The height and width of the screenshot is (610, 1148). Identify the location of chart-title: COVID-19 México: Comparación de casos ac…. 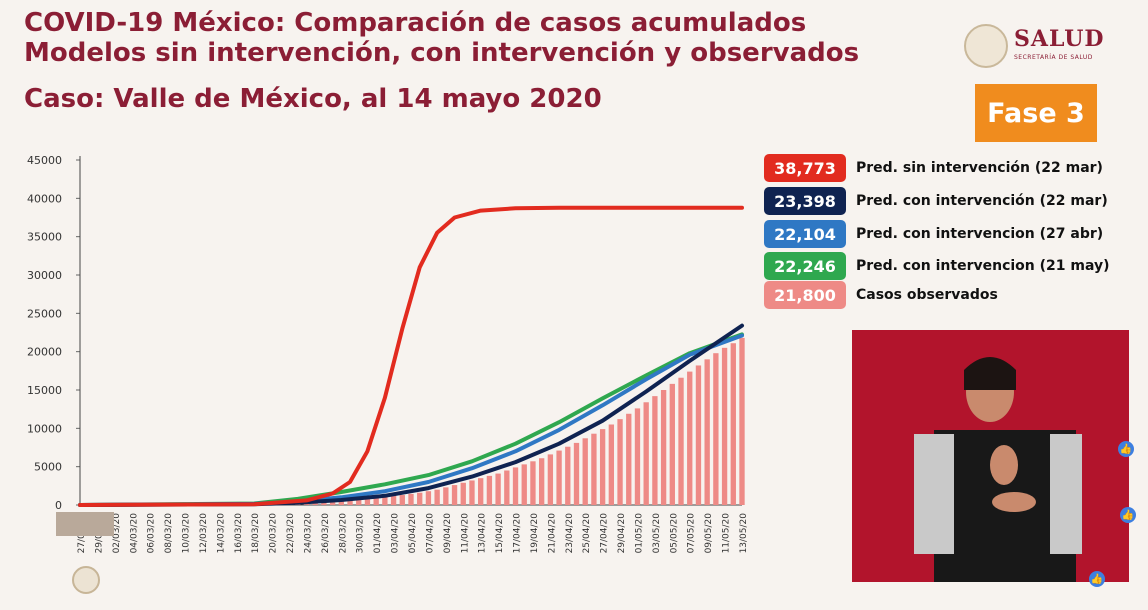
(441, 38).